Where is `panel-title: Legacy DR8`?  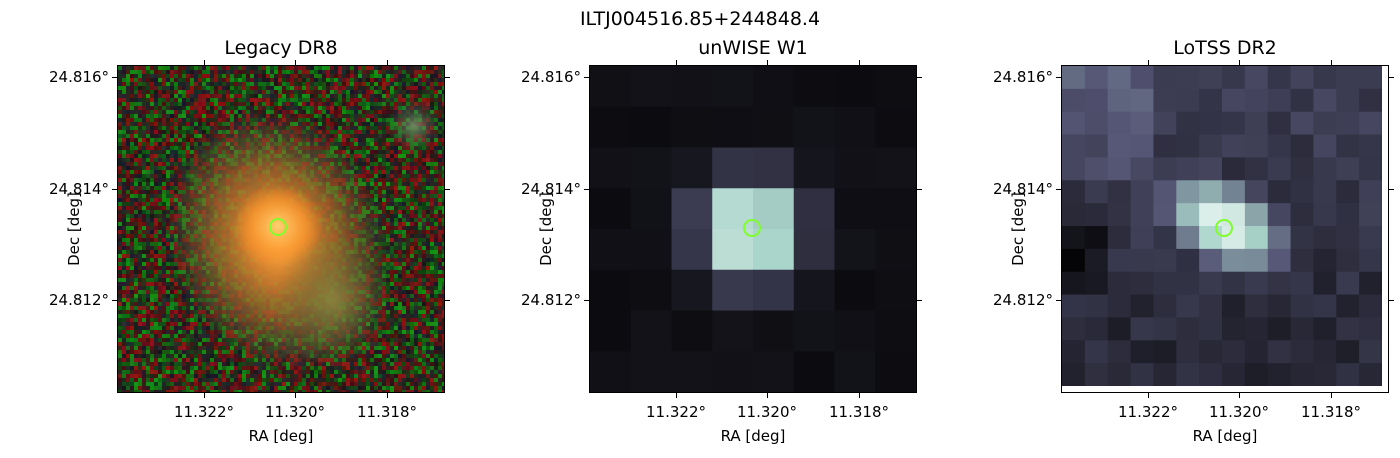
panel-title: Legacy DR8 is located at coordinates (281, 48).